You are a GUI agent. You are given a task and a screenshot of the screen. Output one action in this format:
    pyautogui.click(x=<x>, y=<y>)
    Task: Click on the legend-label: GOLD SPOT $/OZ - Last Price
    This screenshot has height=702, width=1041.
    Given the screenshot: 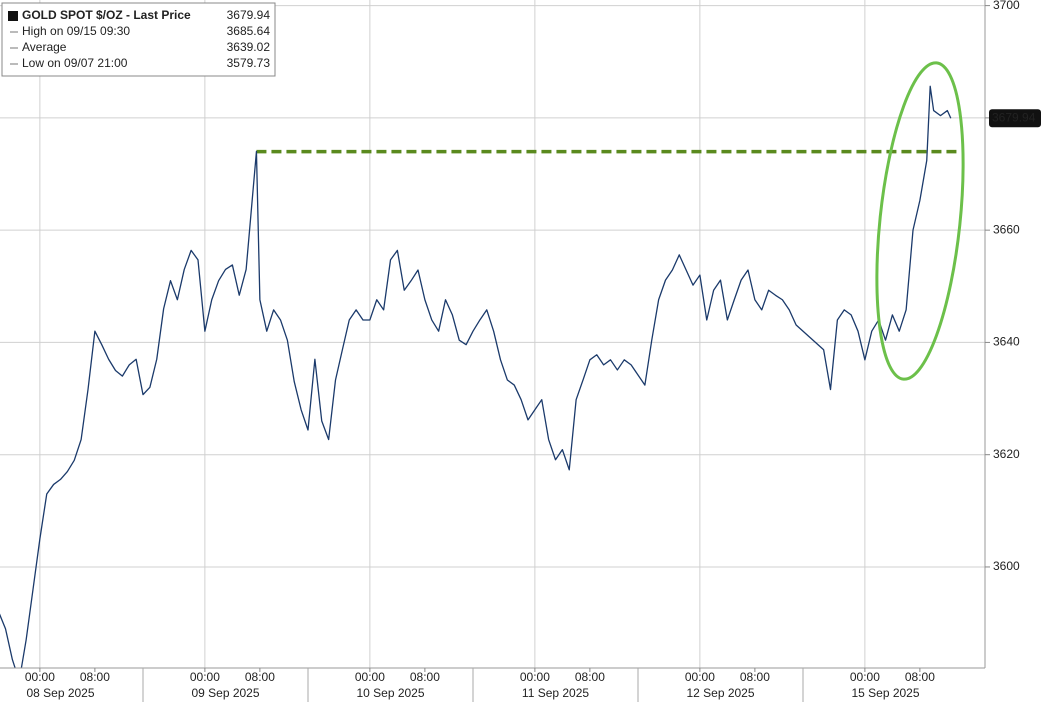 What is the action you would take?
    pyautogui.click(x=106, y=15)
    